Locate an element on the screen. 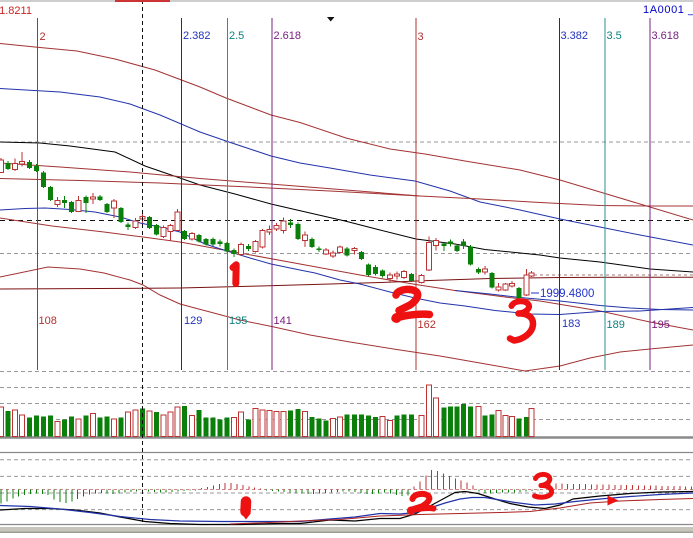 Image resolution: width=693 pixels, height=538 pixels. svg-text: 2 is located at coordinates (43, 37).